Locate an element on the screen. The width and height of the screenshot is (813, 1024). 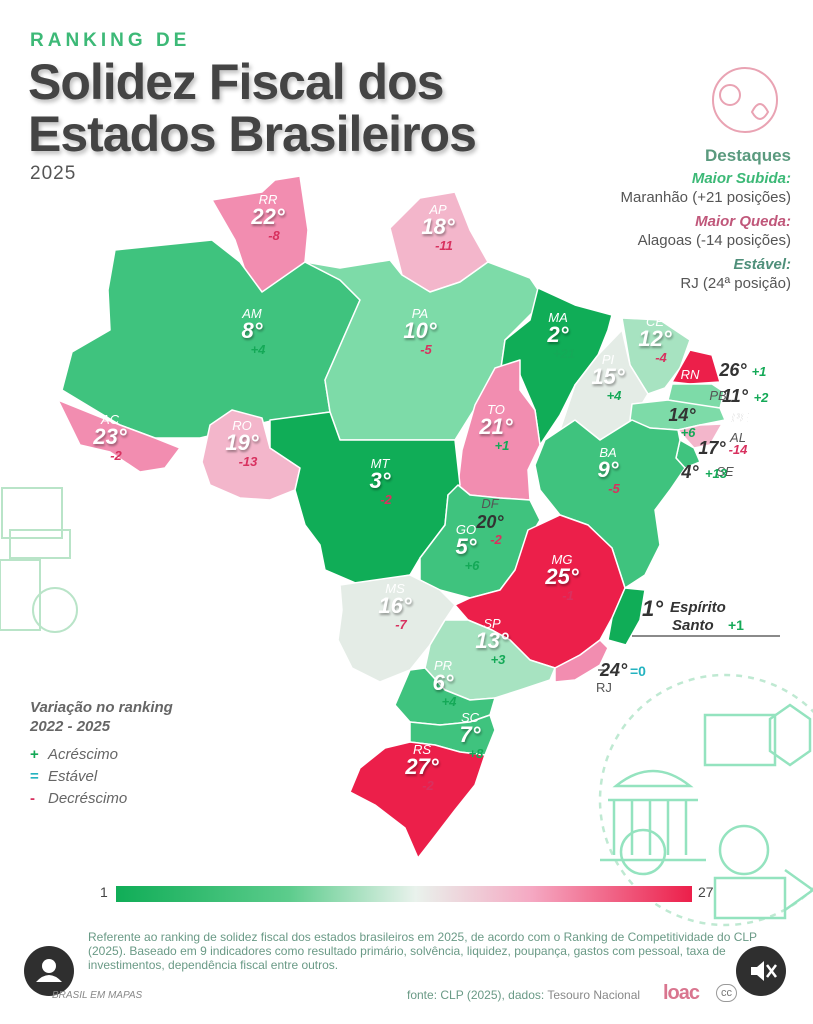
cc-license-icon: cc is located at coordinates (726, 993).